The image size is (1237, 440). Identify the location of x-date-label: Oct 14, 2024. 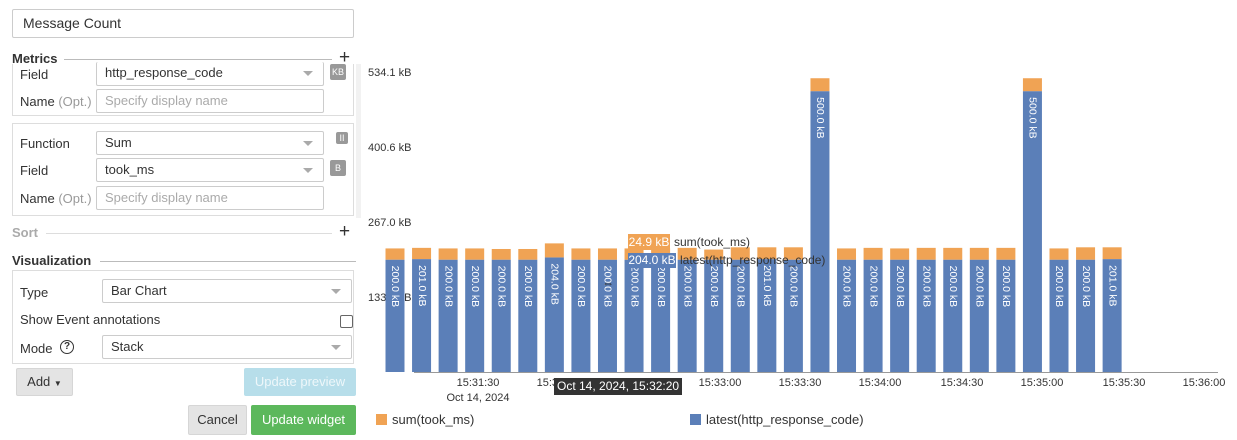
(478, 398).